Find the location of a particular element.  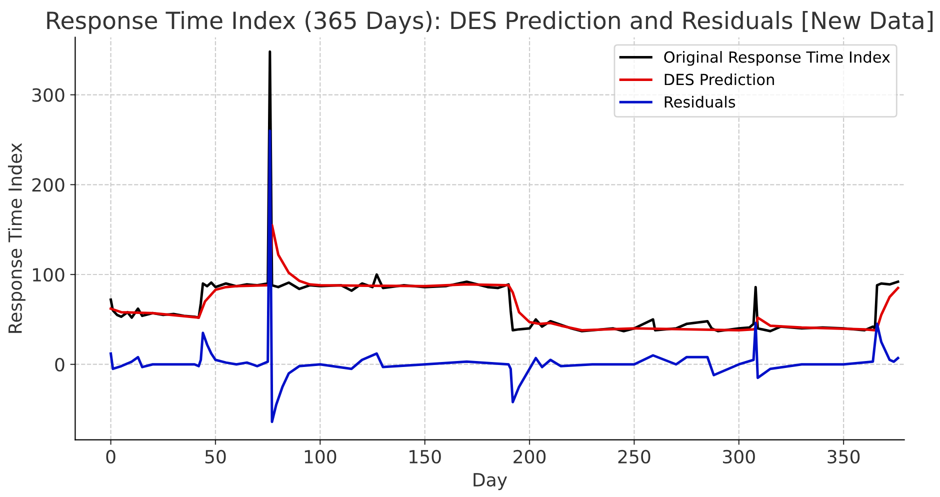

x-tick-label: 350 is located at coordinates (844, 457).